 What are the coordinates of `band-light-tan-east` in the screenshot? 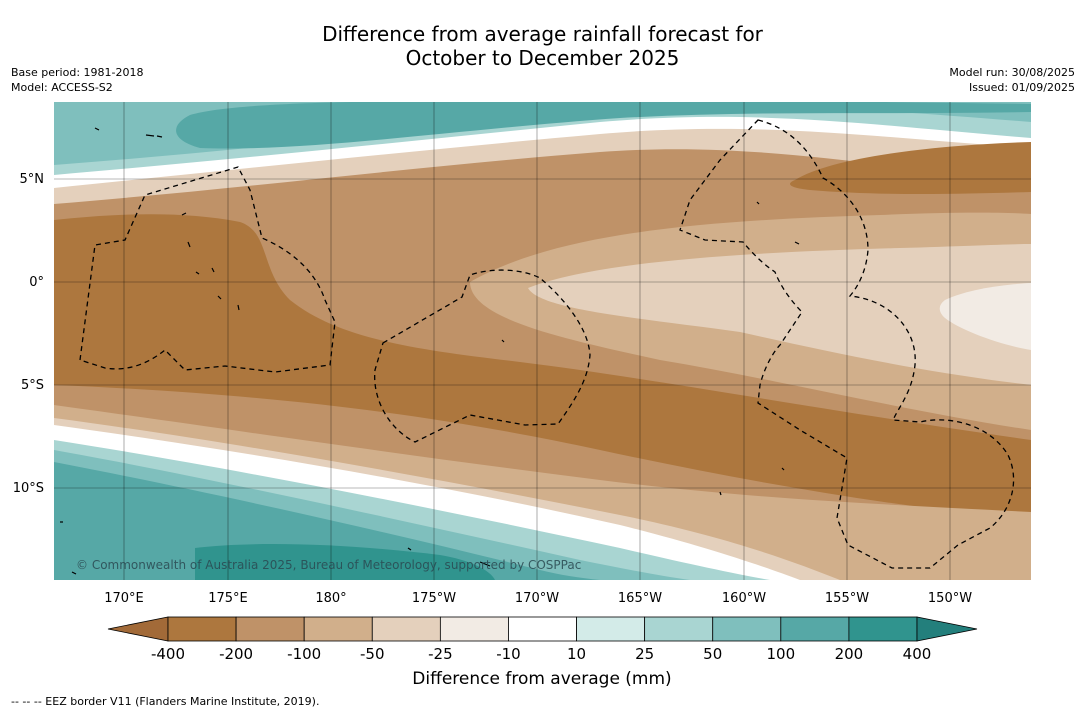 It's located at (779, 314).